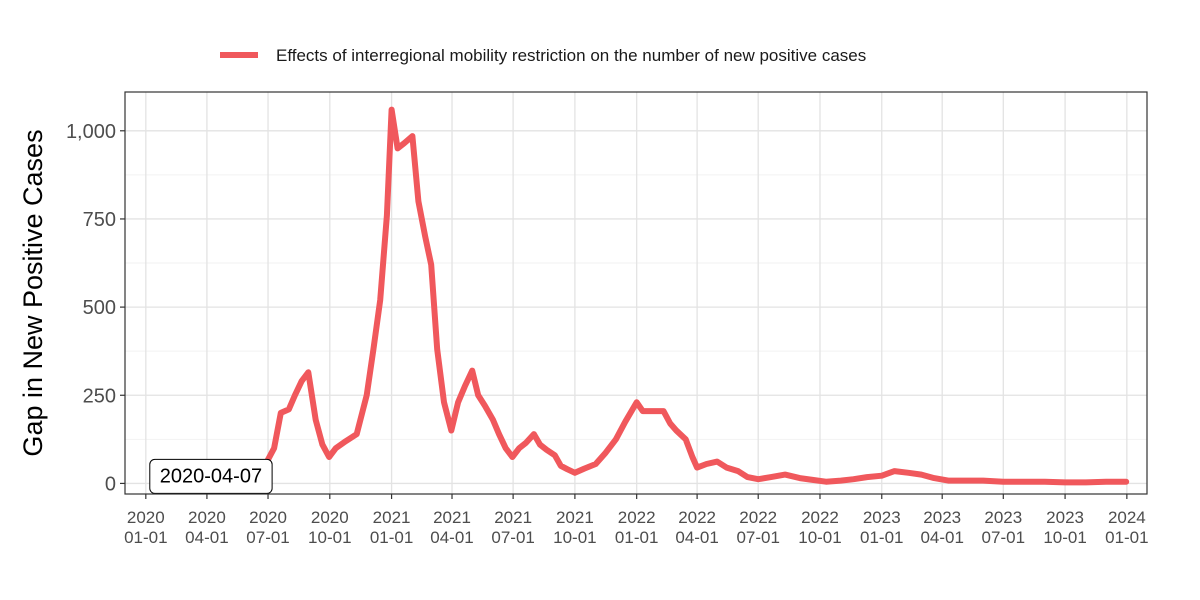 The image size is (1200, 600). What do you see at coordinates (99, 396) in the screenshot?
I see `y-tick-label: 250` at bounding box center [99, 396].